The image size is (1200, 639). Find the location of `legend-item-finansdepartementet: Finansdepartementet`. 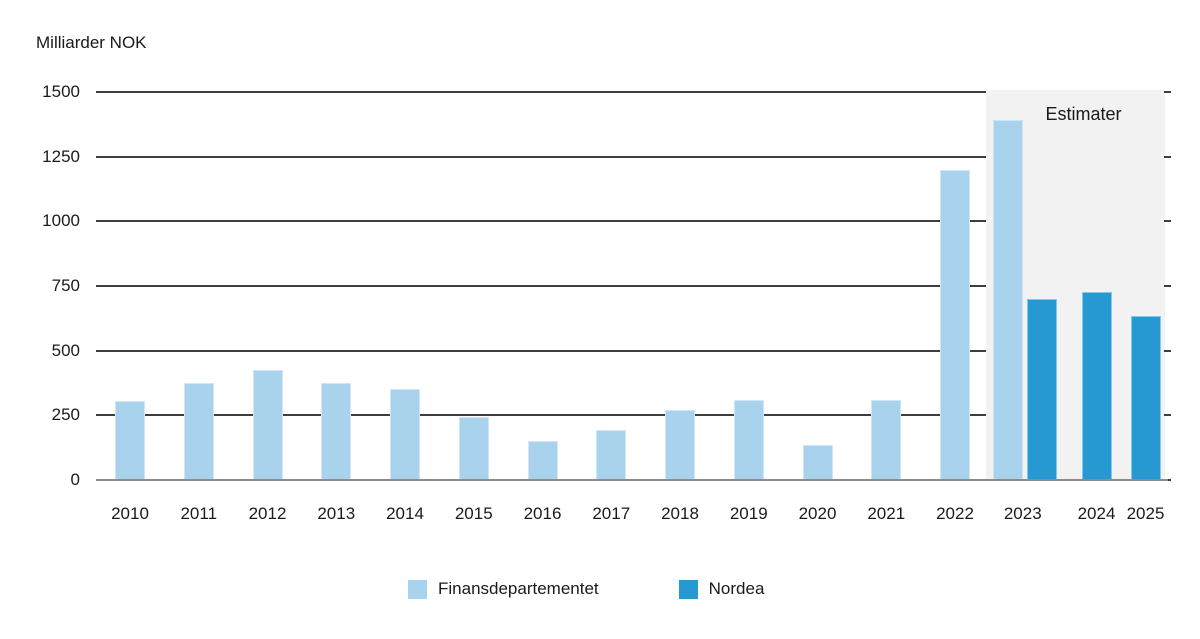

legend-item-finansdepartementet: Finansdepartementet is located at coordinates (503, 589).